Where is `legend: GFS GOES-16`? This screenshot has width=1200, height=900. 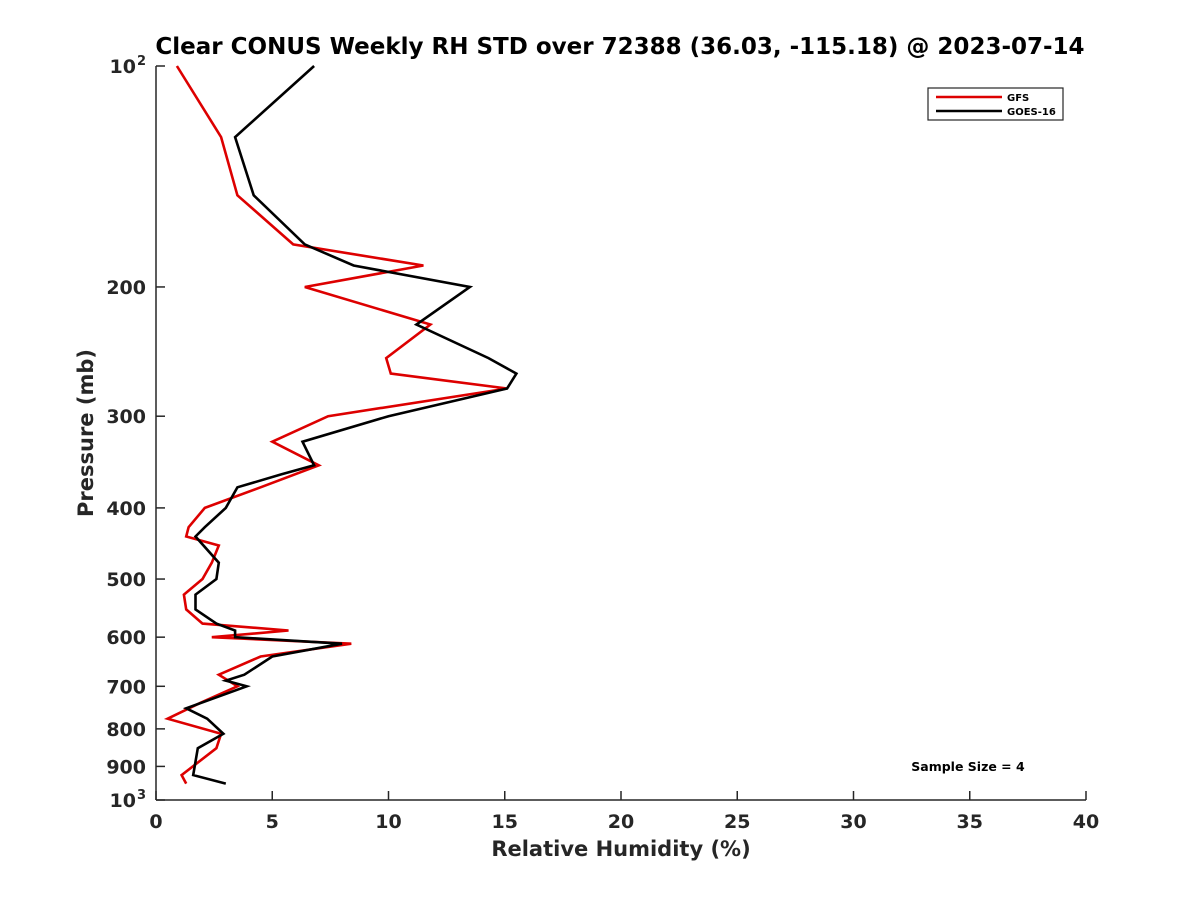 legend: GFS GOES-16 is located at coordinates (995, 104).